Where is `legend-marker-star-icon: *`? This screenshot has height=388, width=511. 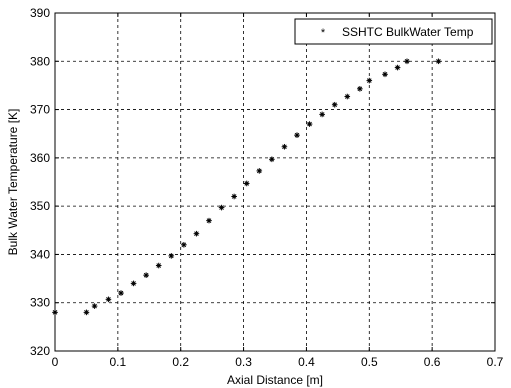 legend-marker-star-icon: * is located at coordinates (323, 33).